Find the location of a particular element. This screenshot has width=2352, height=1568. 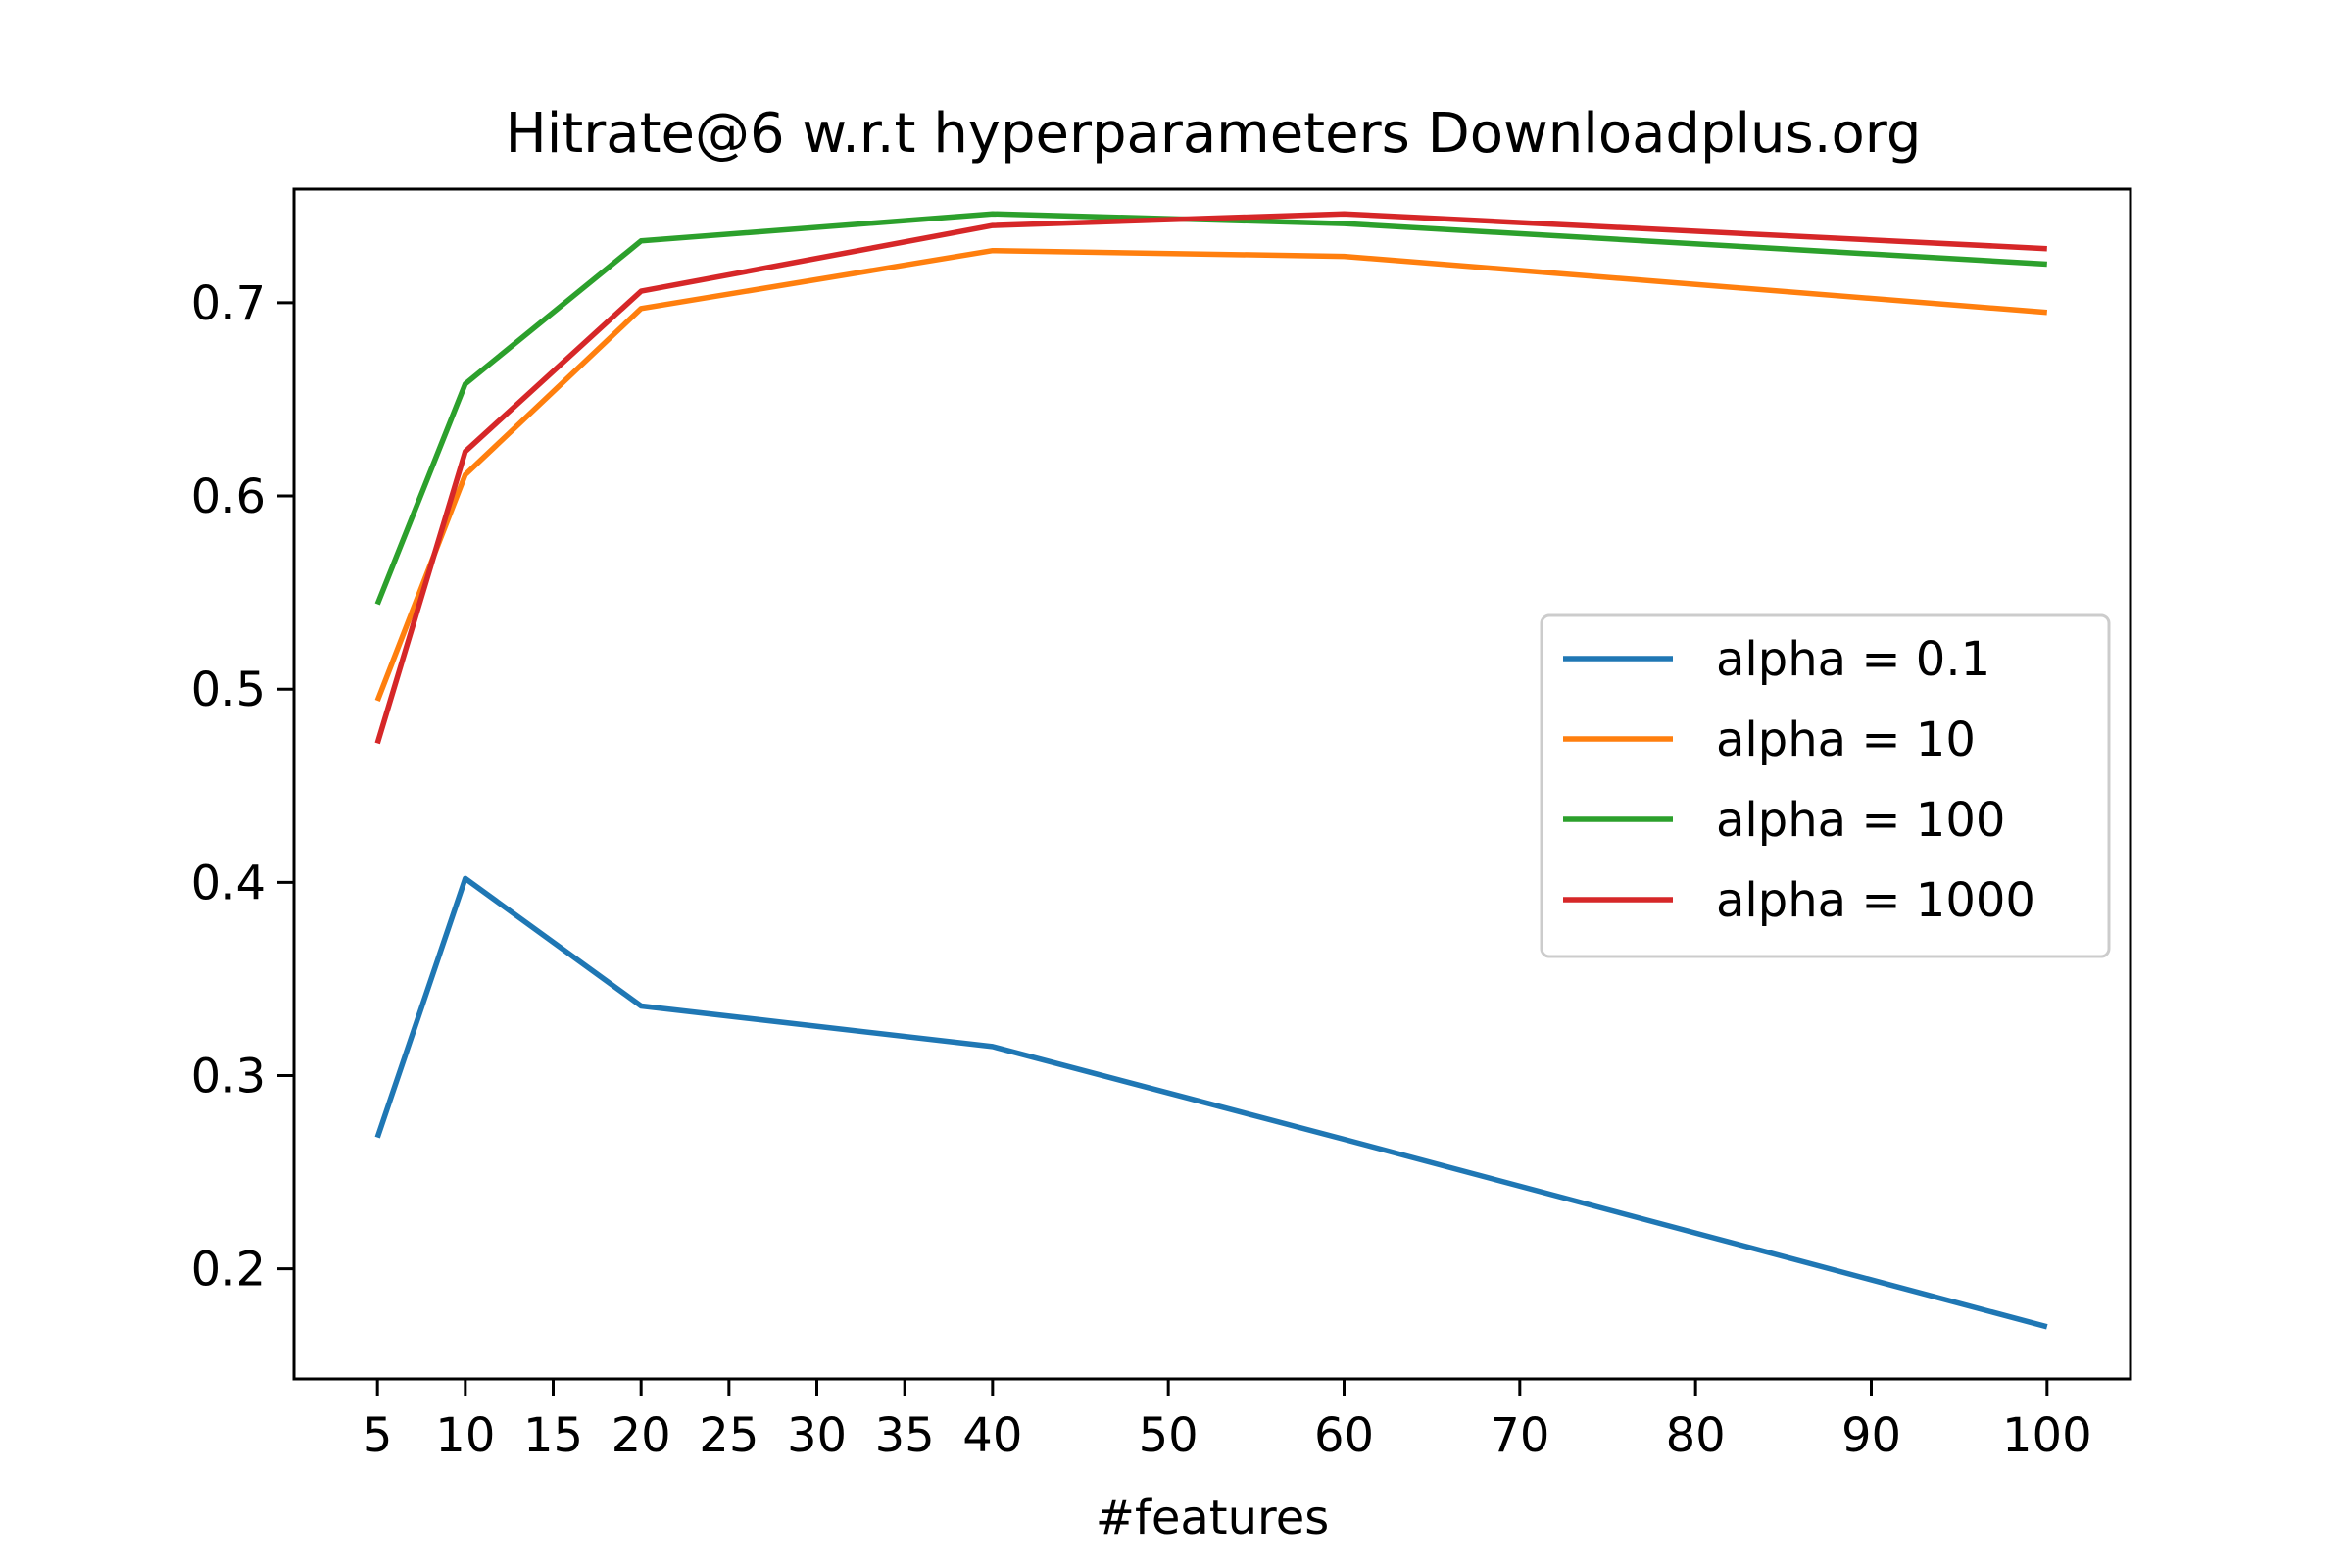

x-tick-label: 100 is located at coordinates (2047, 1435).